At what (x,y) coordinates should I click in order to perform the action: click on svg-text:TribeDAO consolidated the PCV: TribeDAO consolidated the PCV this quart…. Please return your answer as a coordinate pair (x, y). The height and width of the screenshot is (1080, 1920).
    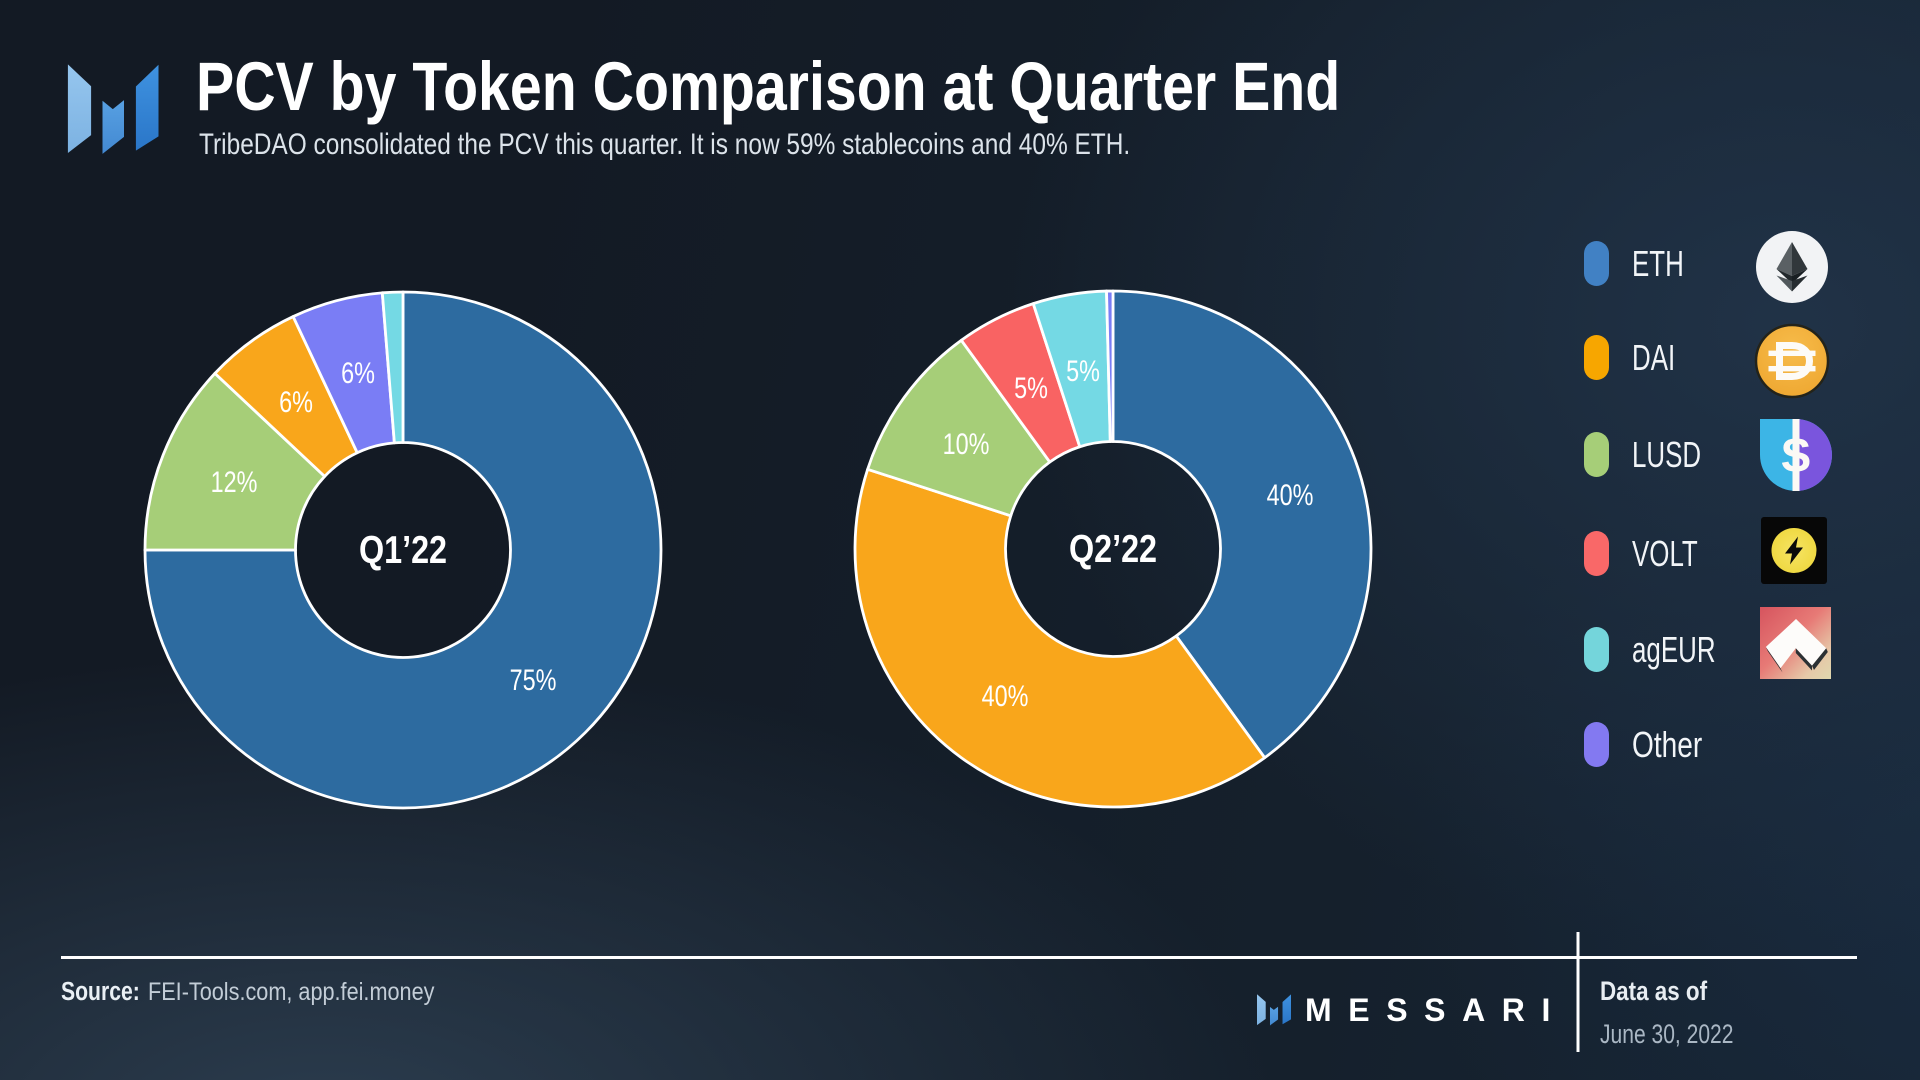
    Looking at the image, I should click on (664, 144).